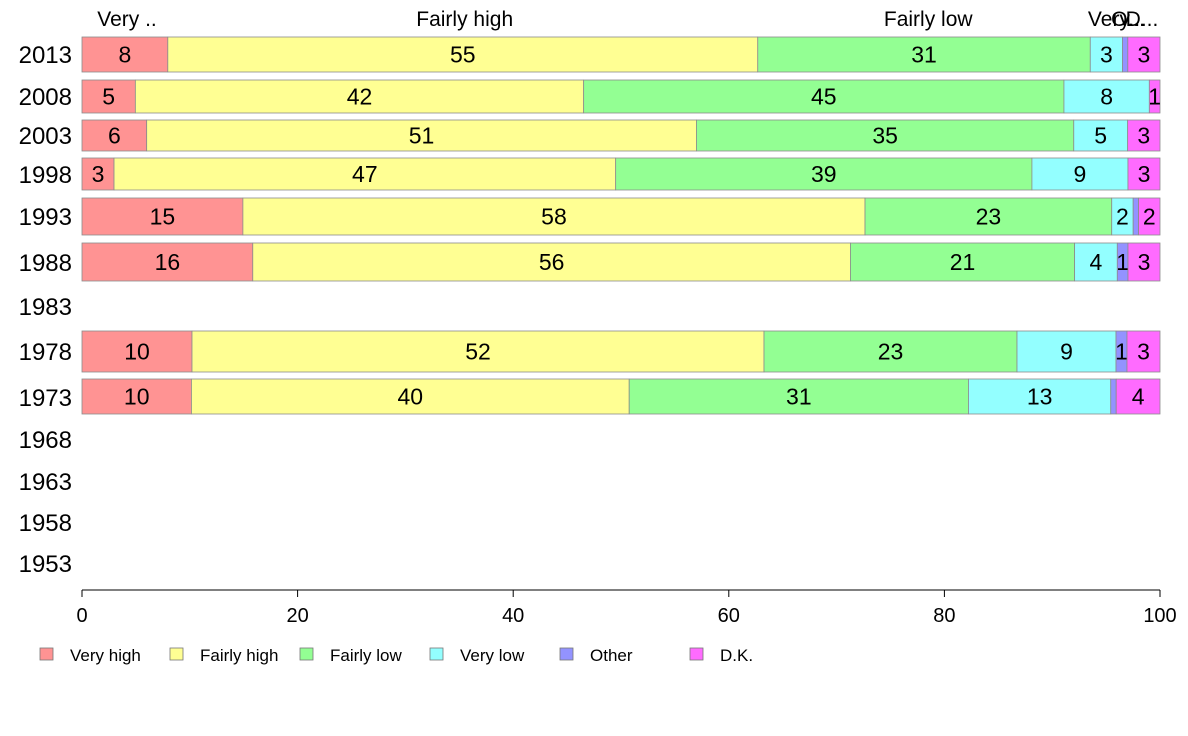 The width and height of the screenshot is (1188, 736). Describe the element at coordinates (626, 608) in the screenshot. I see `x-axis: 0 20 40 60 80 100` at that location.